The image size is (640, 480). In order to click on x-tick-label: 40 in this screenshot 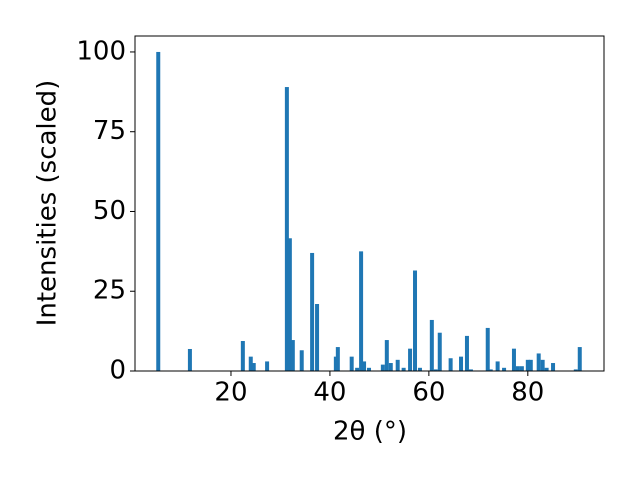, I will do `click(329, 393)`.